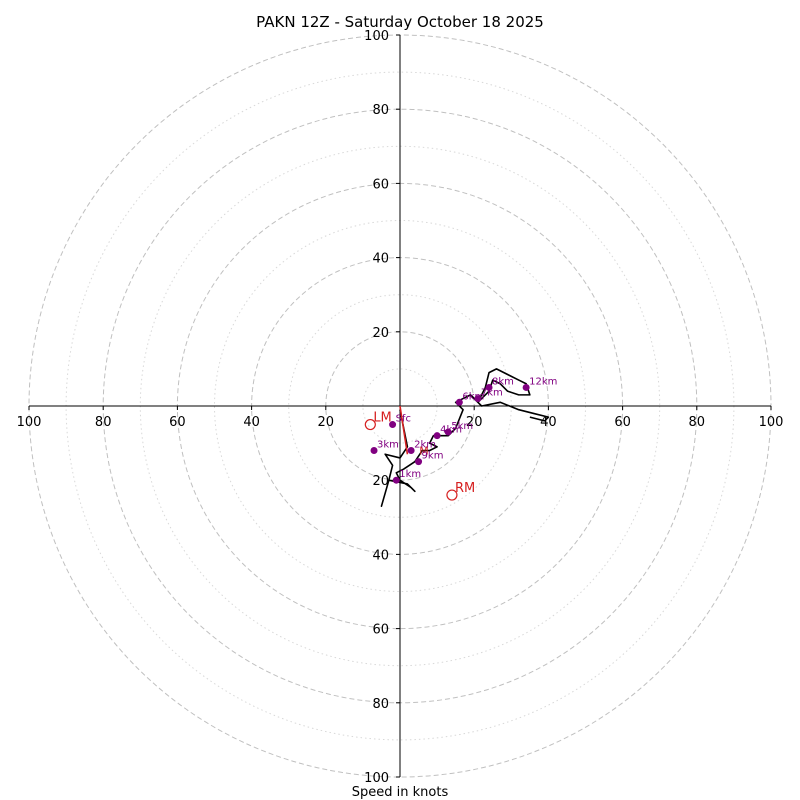  What do you see at coordinates (503, 381) in the screenshot?
I see `height-marker-label: 8km` at bounding box center [503, 381].